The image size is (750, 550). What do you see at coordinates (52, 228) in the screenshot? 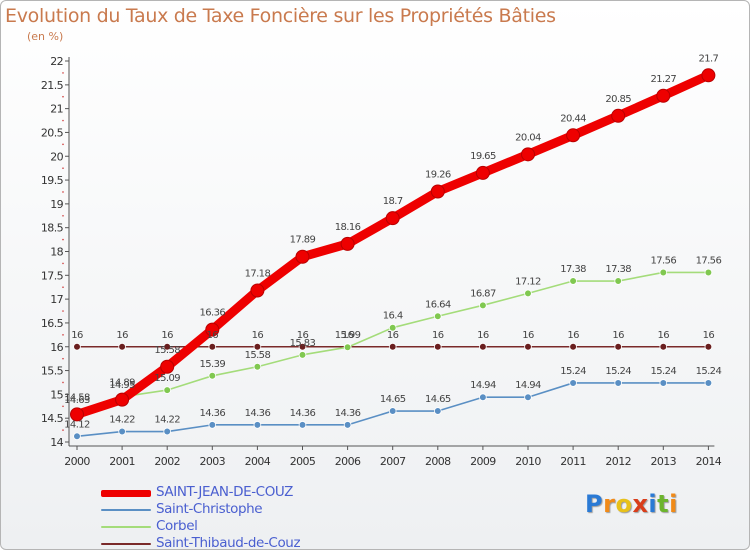
I see `y-tick-label: 18.5` at bounding box center [52, 228].